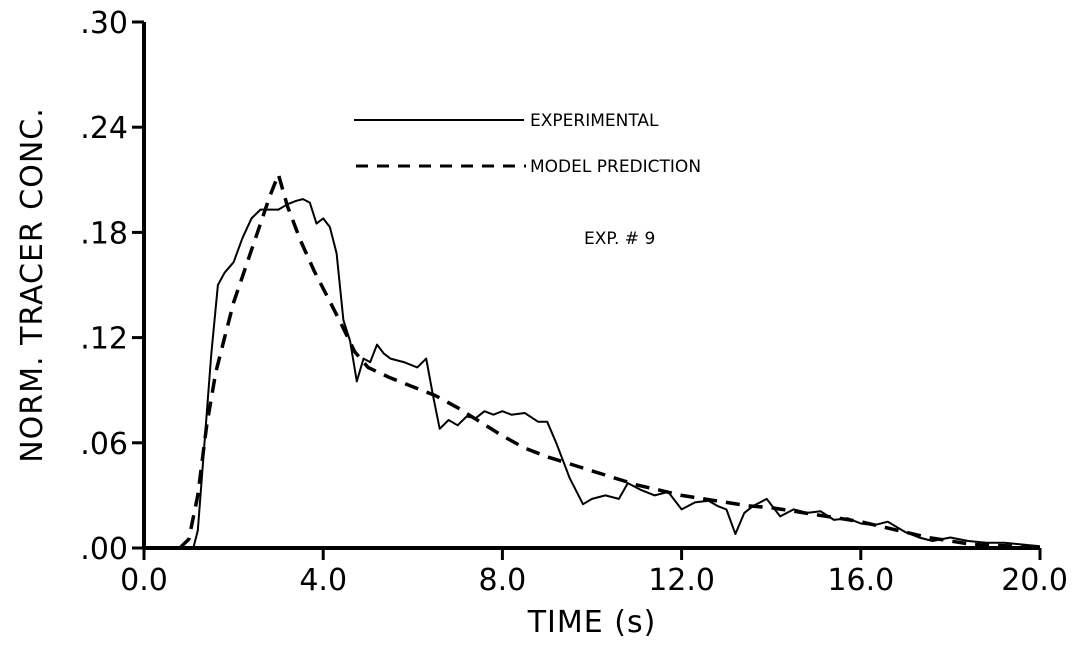 The height and width of the screenshot is (646, 1072). I want to click on experiment-annotation: EXP. # 9, so click(619, 239).